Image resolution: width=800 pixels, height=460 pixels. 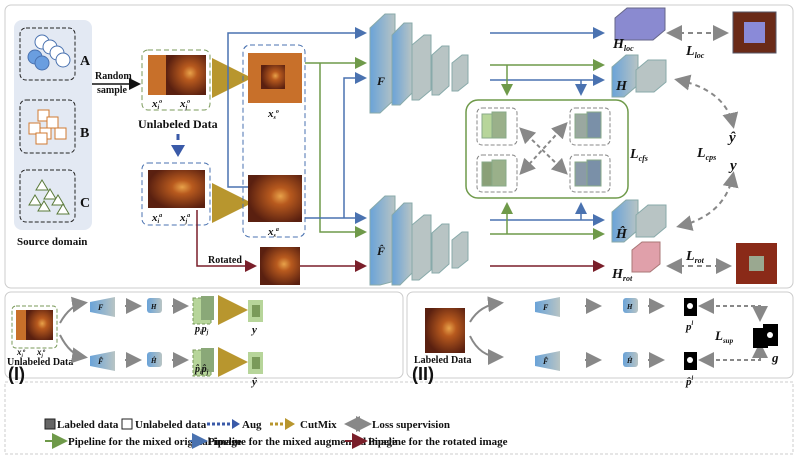 I want to click on squares-icon, so click(x=47, y=127).